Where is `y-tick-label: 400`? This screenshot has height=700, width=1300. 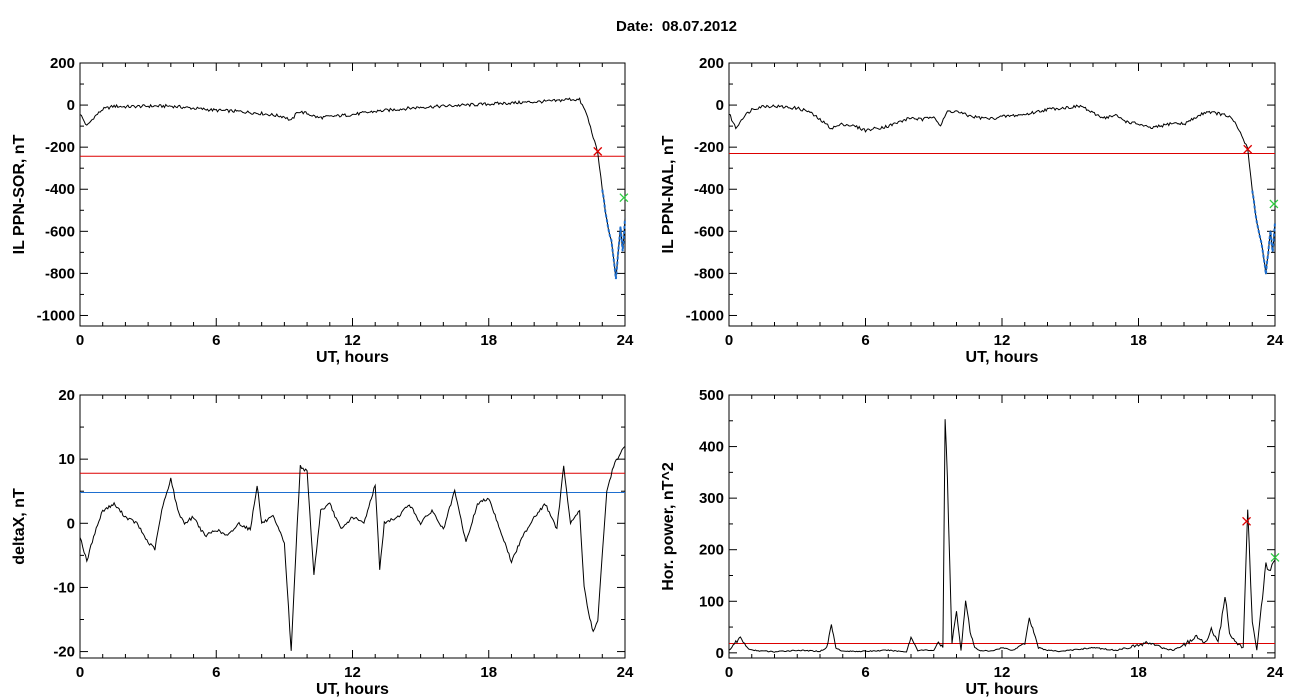
y-tick-label: 400 is located at coordinates (711, 447).